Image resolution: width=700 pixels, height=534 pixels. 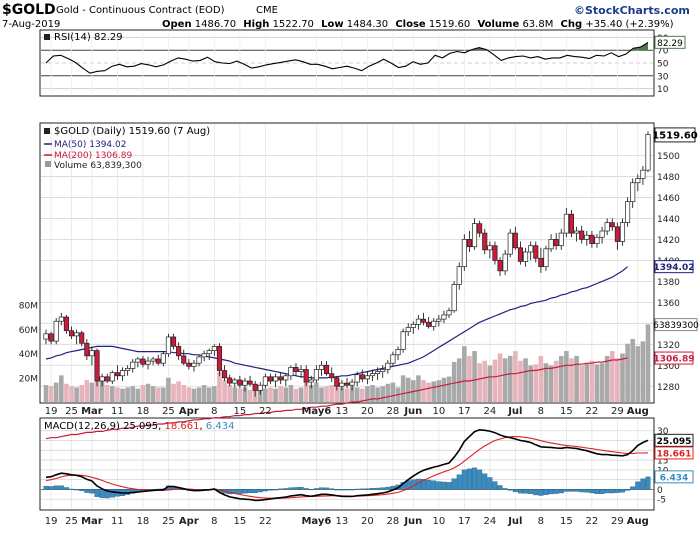 What do you see at coordinates (663, 432) in the screenshot?
I see `macd-tick-label: 30` at bounding box center [663, 432].